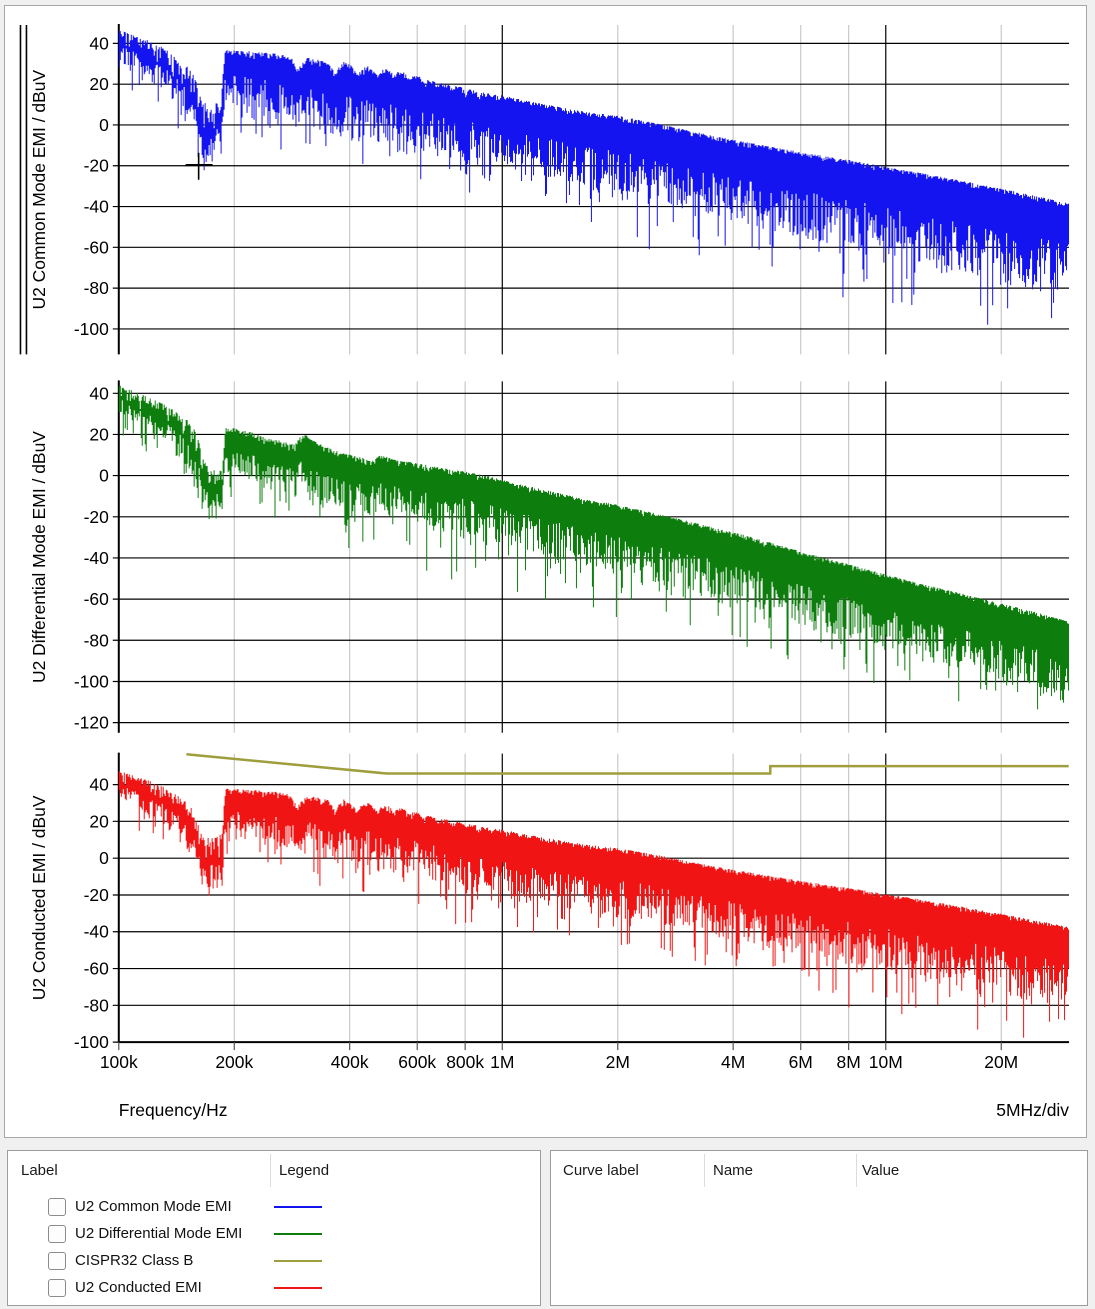 This screenshot has height=1309, width=1095. What do you see at coordinates (39, 557) in the screenshot?
I see `y-axis-title: U2 Differential Mode EMI / dBuV` at bounding box center [39, 557].